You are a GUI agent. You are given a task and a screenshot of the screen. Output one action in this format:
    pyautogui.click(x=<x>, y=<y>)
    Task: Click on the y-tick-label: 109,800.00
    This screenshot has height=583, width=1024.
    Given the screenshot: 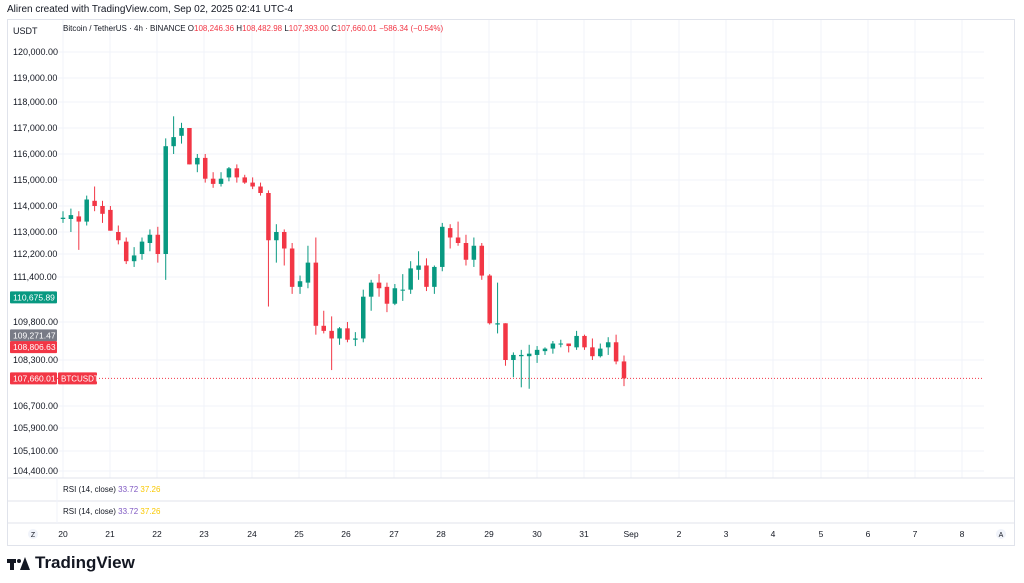 What is the action you would take?
    pyautogui.click(x=35, y=322)
    